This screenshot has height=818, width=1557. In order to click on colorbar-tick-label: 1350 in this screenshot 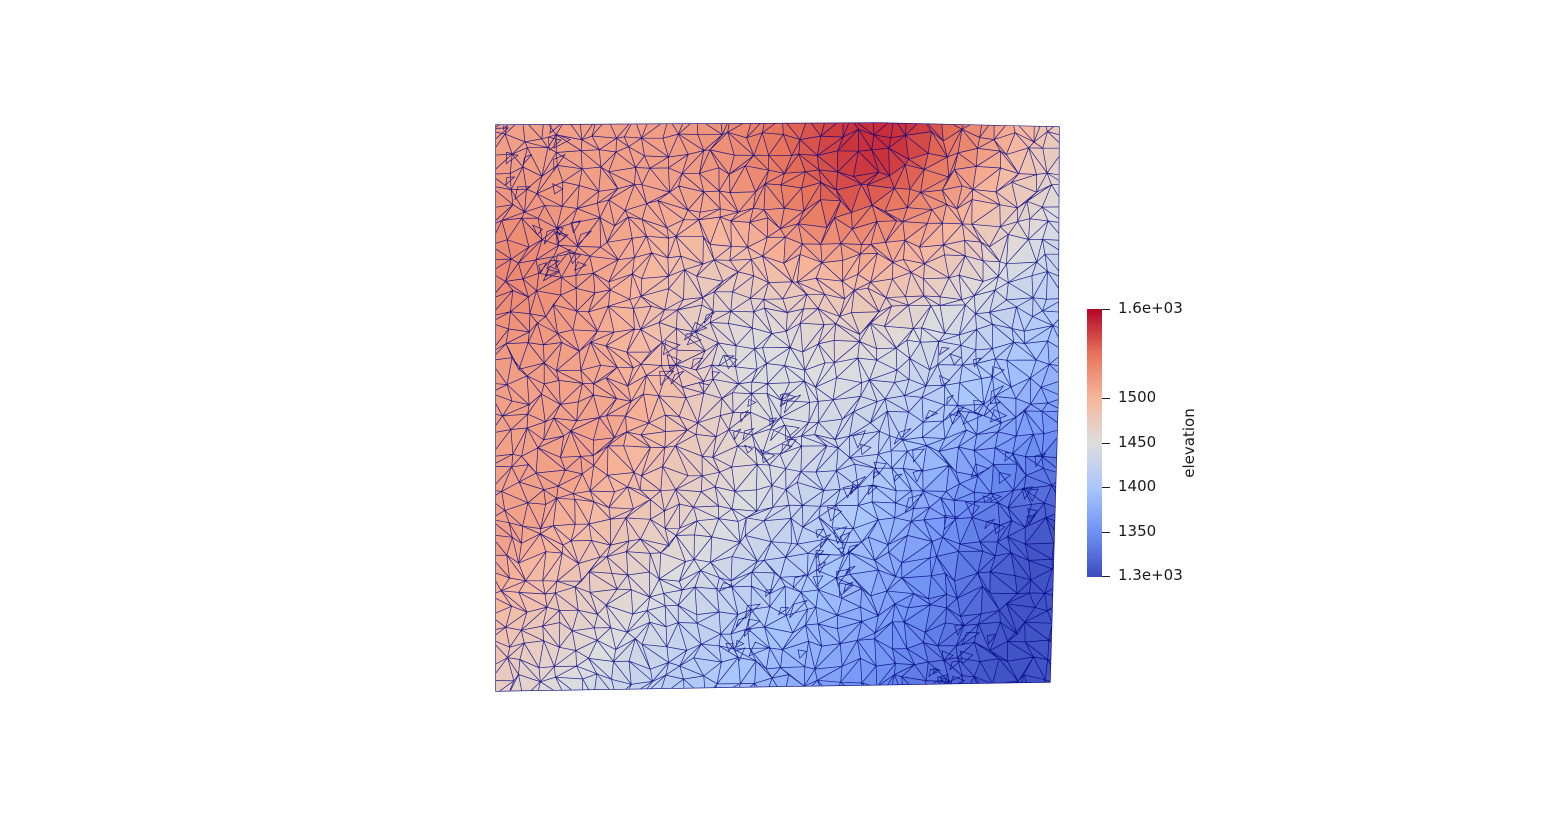, I will do `click(1137, 531)`.